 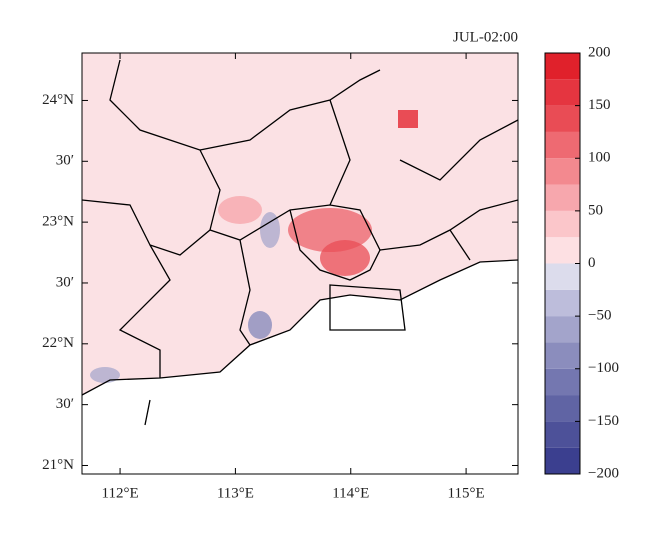 What do you see at coordinates (595, 210) in the screenshot?
I see `colorbar-tick-label: 50` at bounding box center [595, 210].